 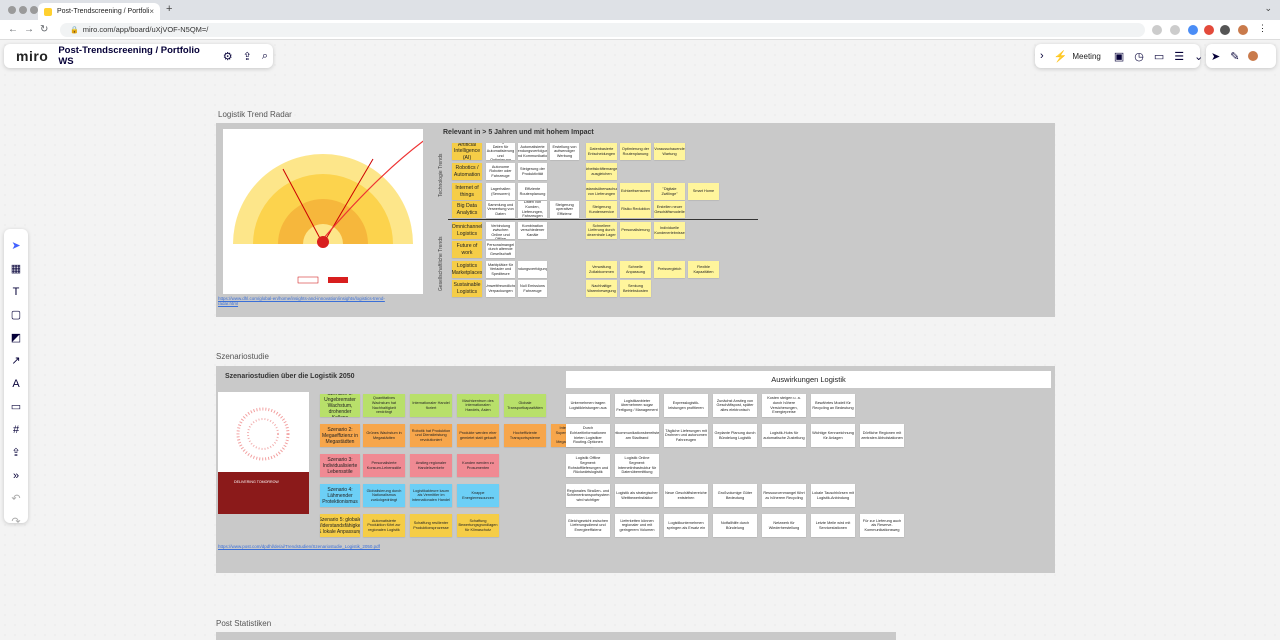 I want to click on scenario-note: Grünes Wachstum in Megastädten, so click(x=384, y=435).